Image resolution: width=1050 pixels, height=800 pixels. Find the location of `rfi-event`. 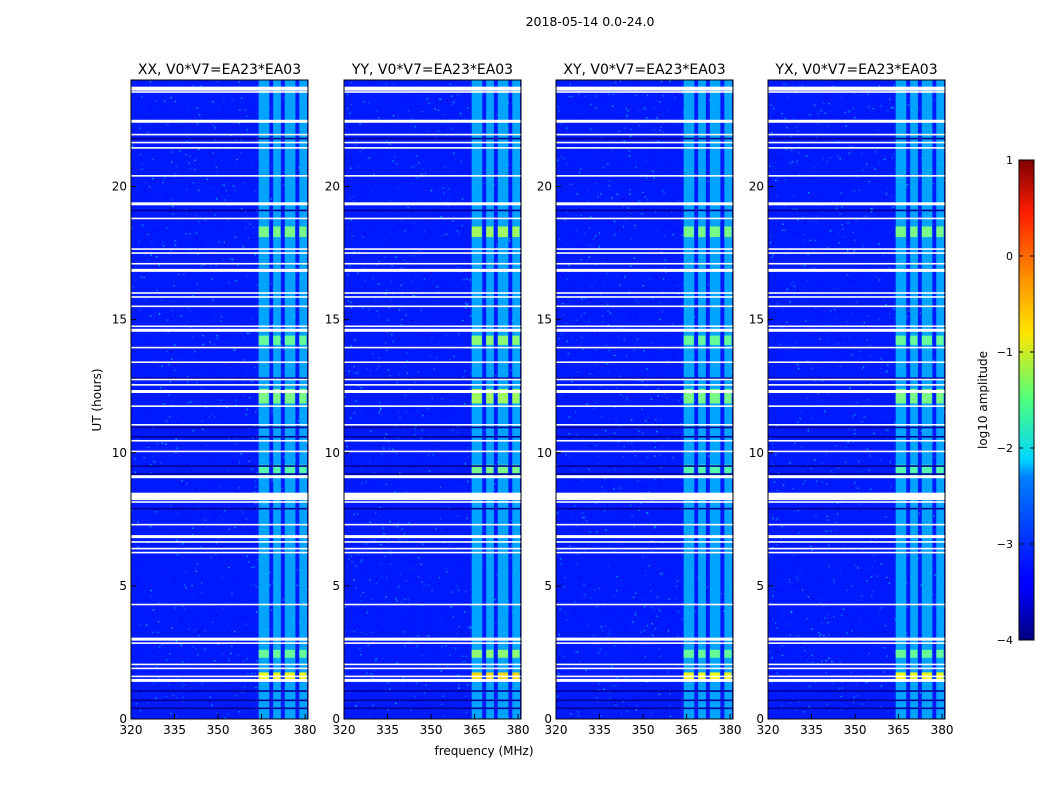

rfi-event is located at coordinates (728, 396).